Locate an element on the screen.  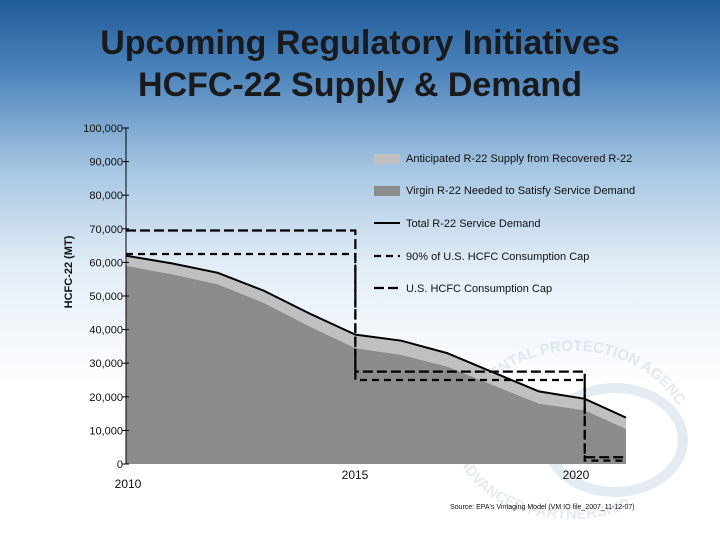
y-tick-label: 100,000 is located at coordinates (103, 129).